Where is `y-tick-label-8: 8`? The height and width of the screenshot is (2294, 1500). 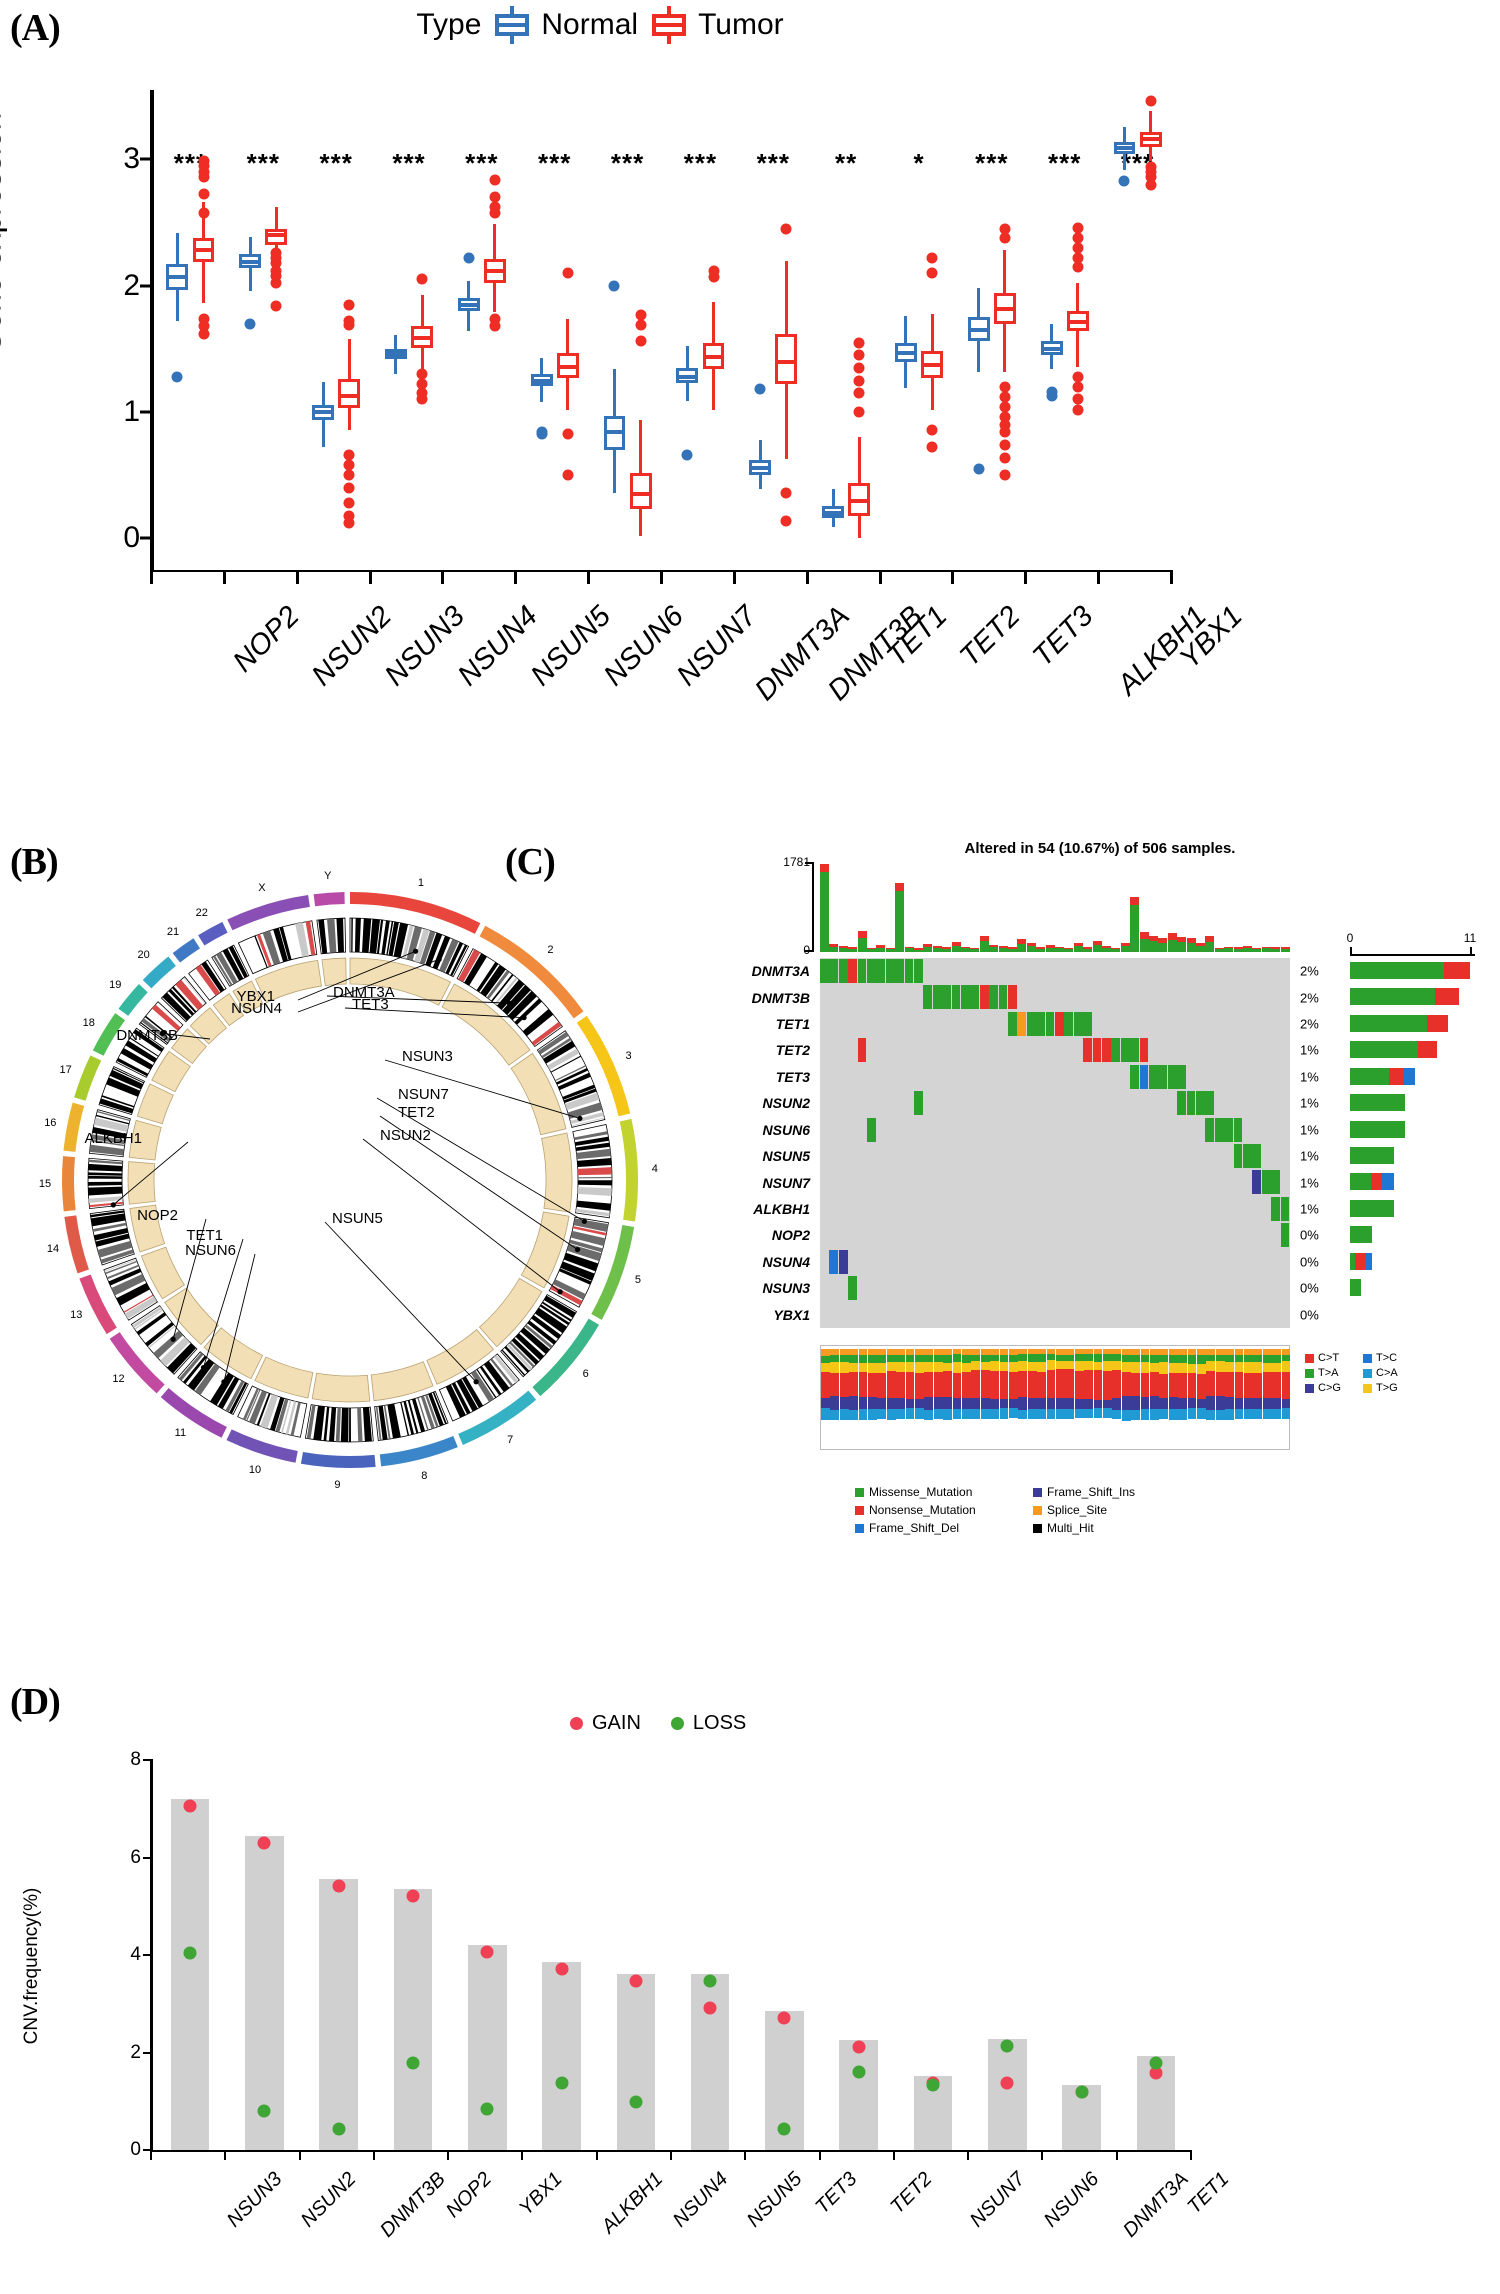
y-tick-label-8: 8 is located at coordinates (135, 1759).